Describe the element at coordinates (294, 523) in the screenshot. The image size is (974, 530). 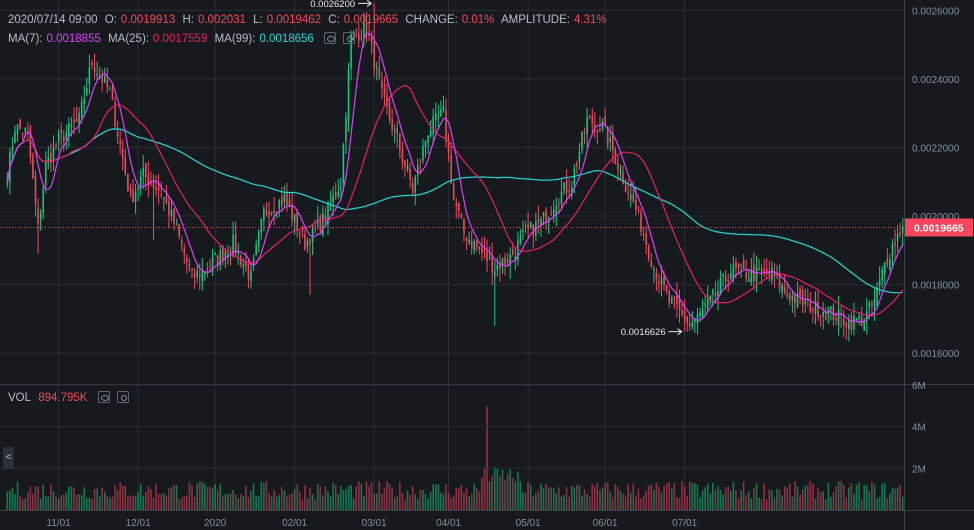
I see `x-axis-tick-label: 02/01` at that location.